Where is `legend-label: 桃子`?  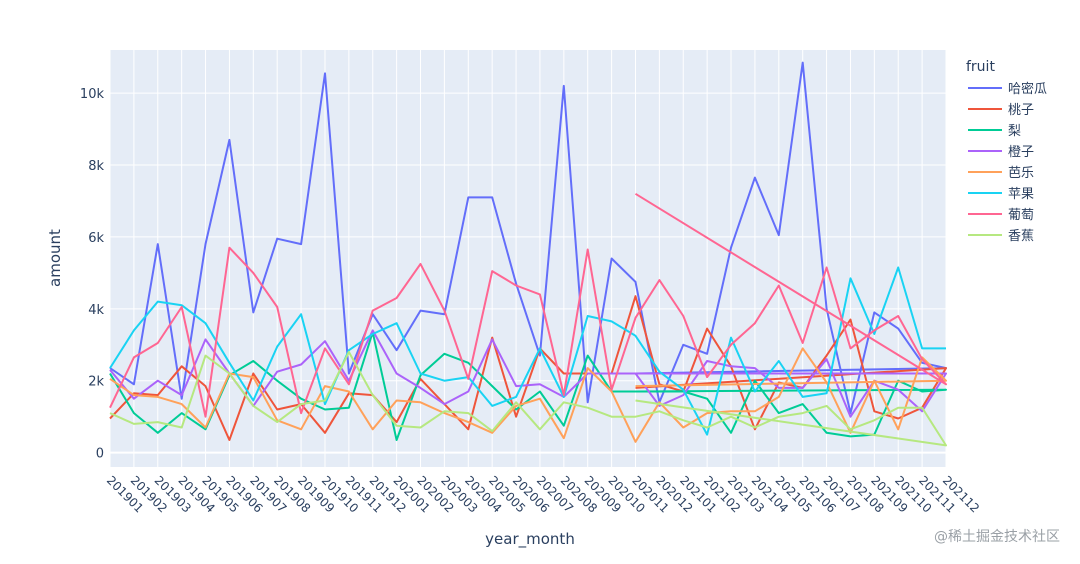
legend-label: 桃子 is located at coordinates (1021, 110).